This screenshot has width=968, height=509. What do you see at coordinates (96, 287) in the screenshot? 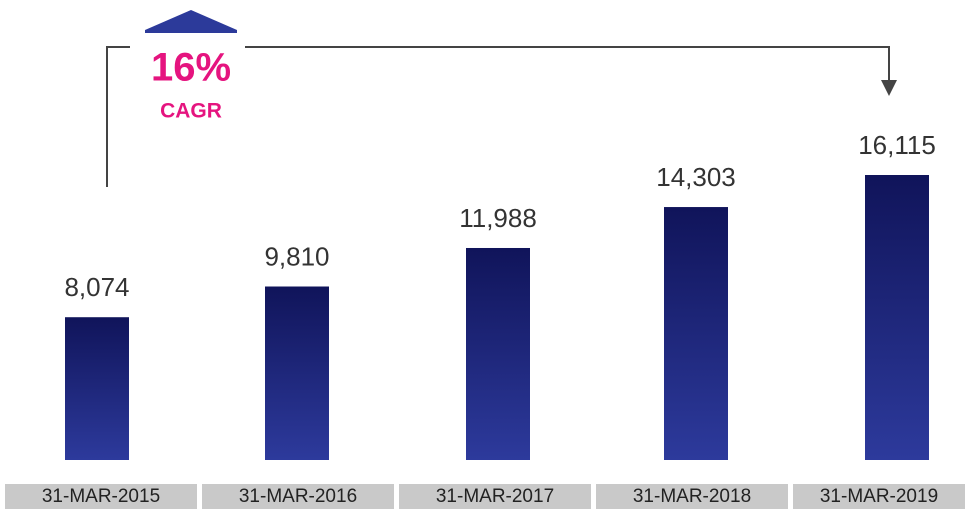
I see `value-label: 8,074` at bounding box center [96, 287].